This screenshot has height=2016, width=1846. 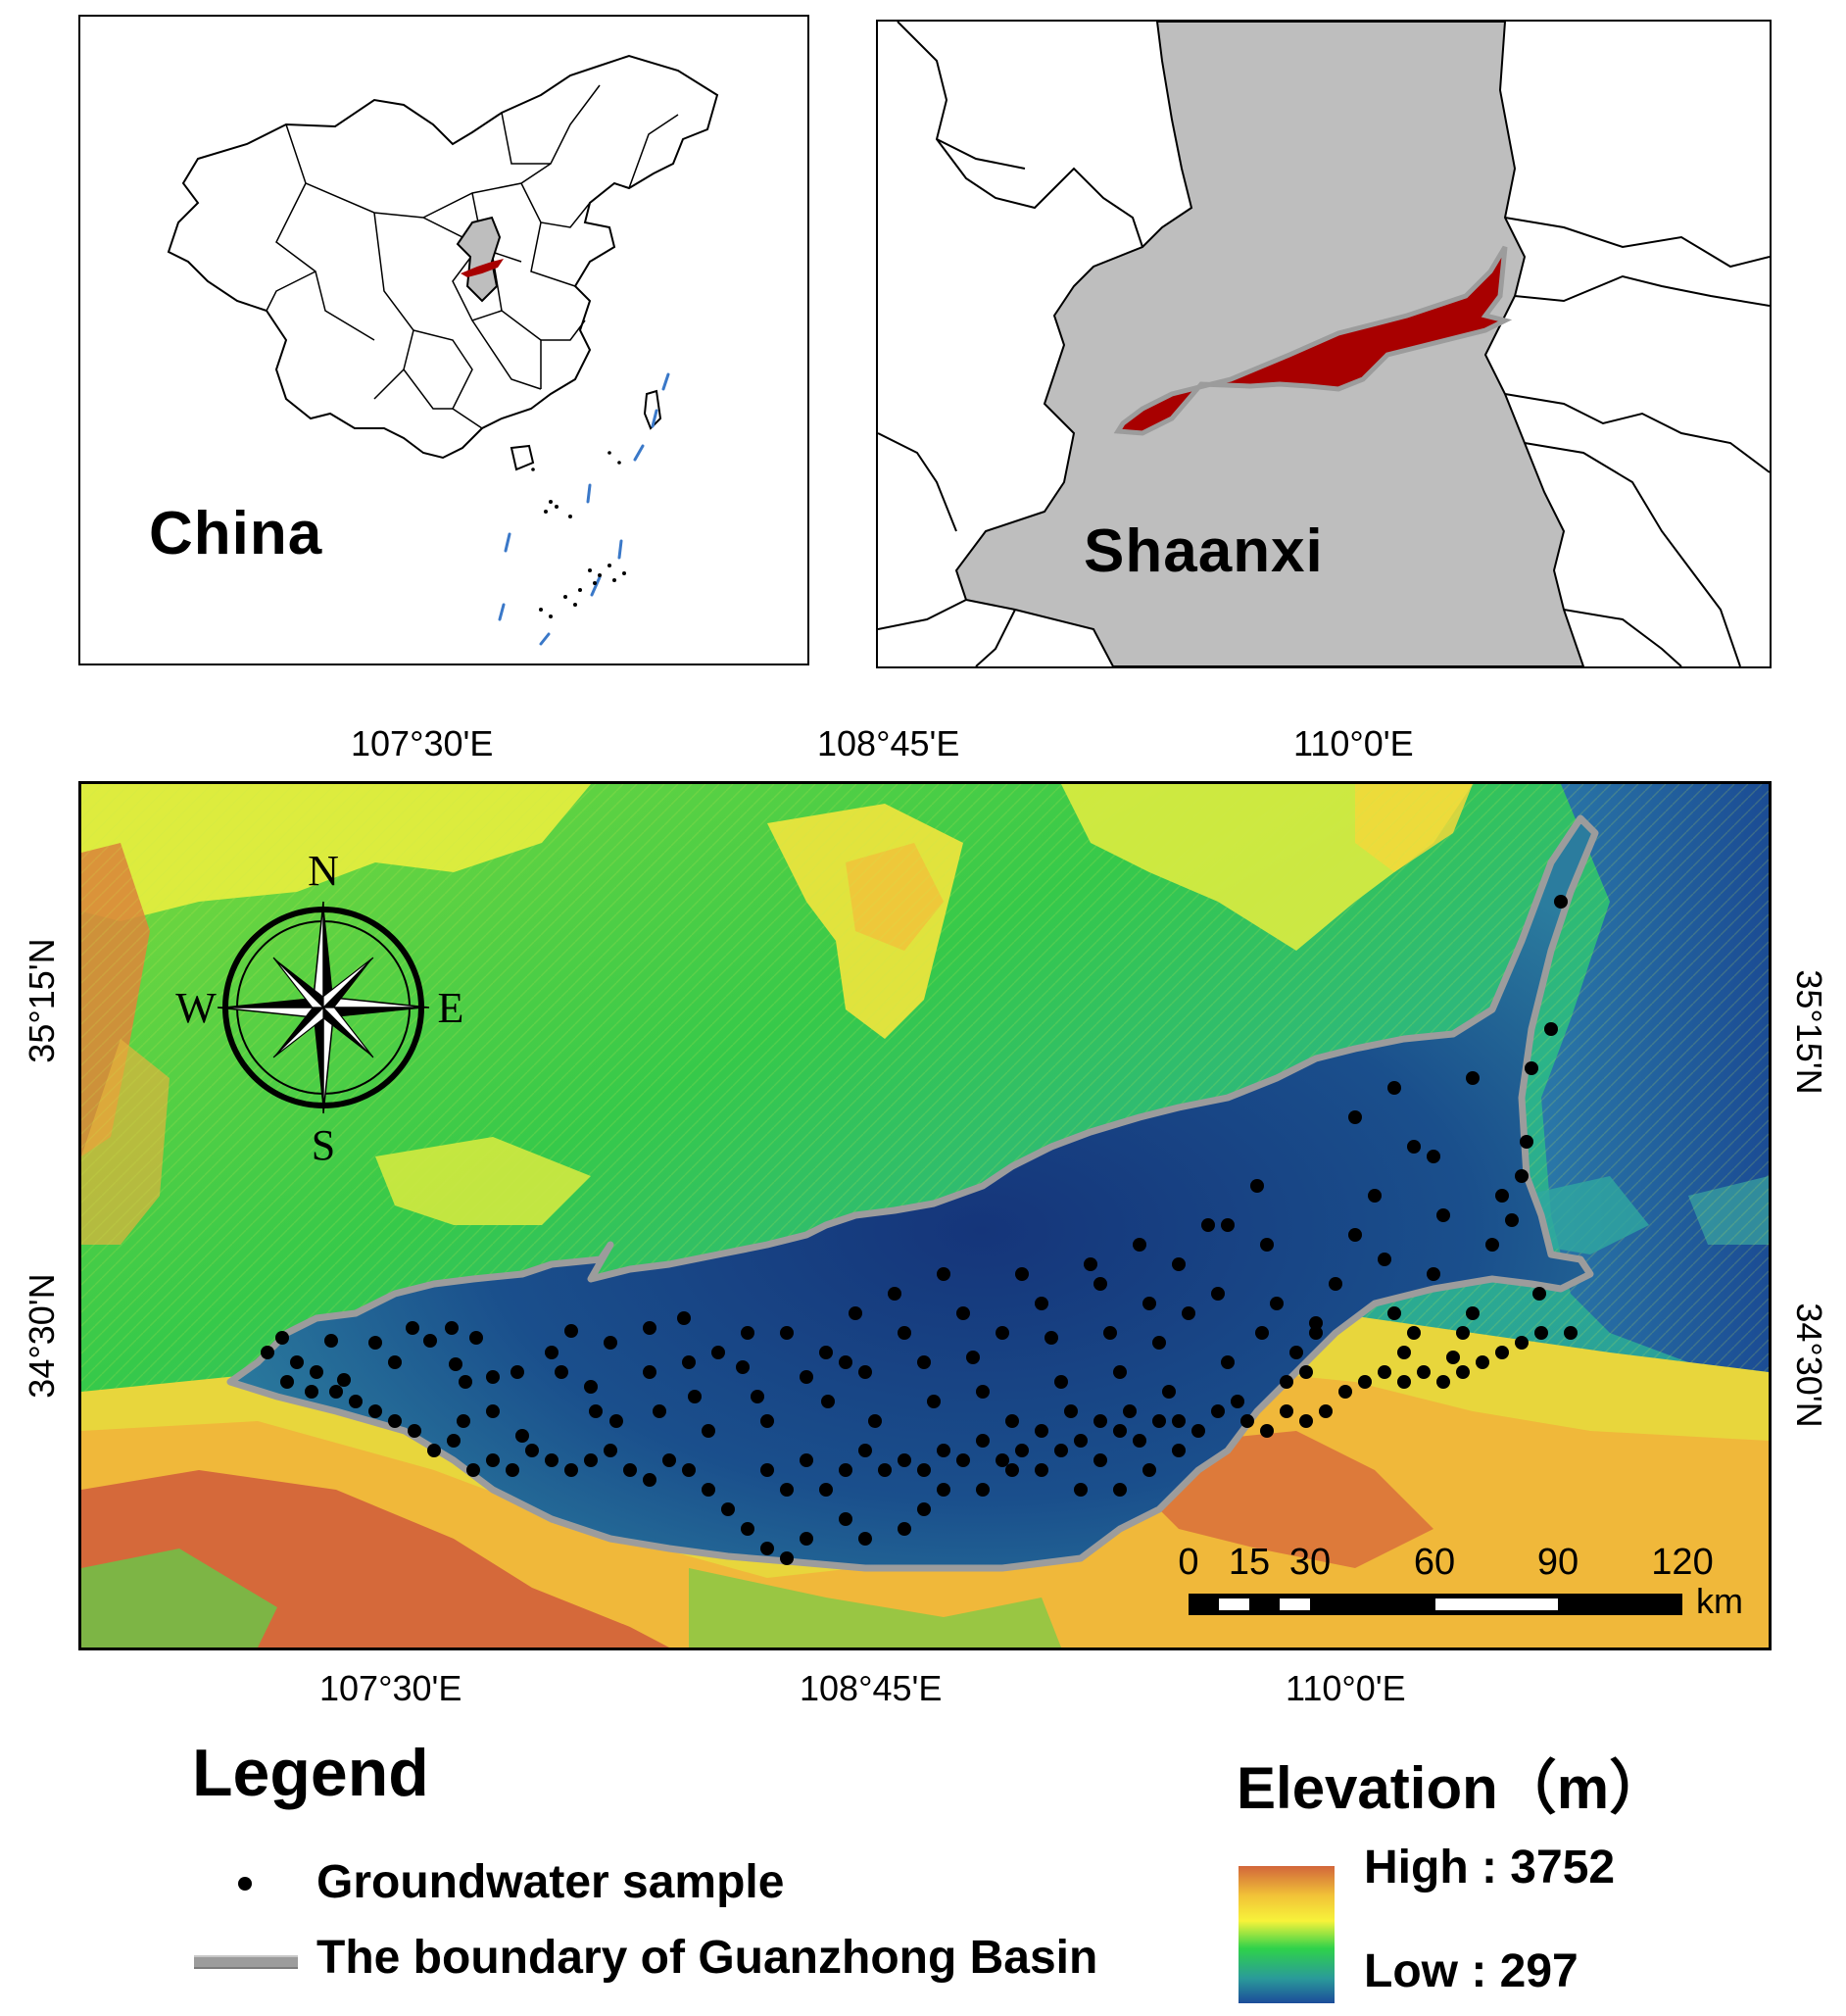 What do you see at coordinates (1558, 1562) in the screenshot?
I see `scale-tick-90: 90` at bounding box center [1558, 1562].